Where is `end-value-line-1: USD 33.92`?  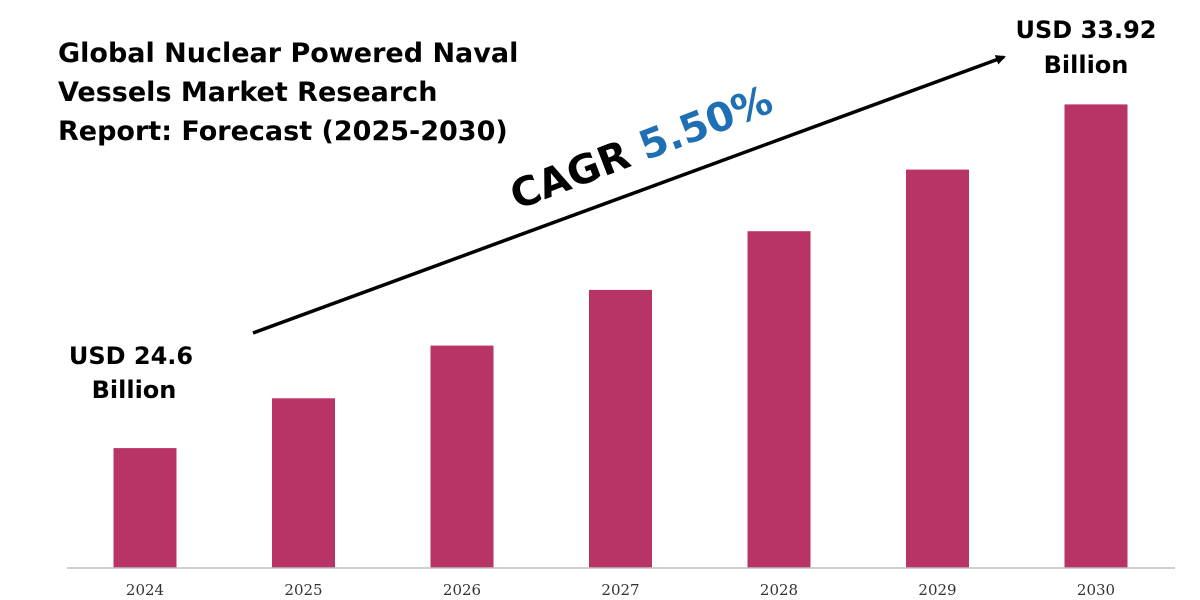 end-value-line-1: USD 33.92 is located at coordinates (1086, 30).